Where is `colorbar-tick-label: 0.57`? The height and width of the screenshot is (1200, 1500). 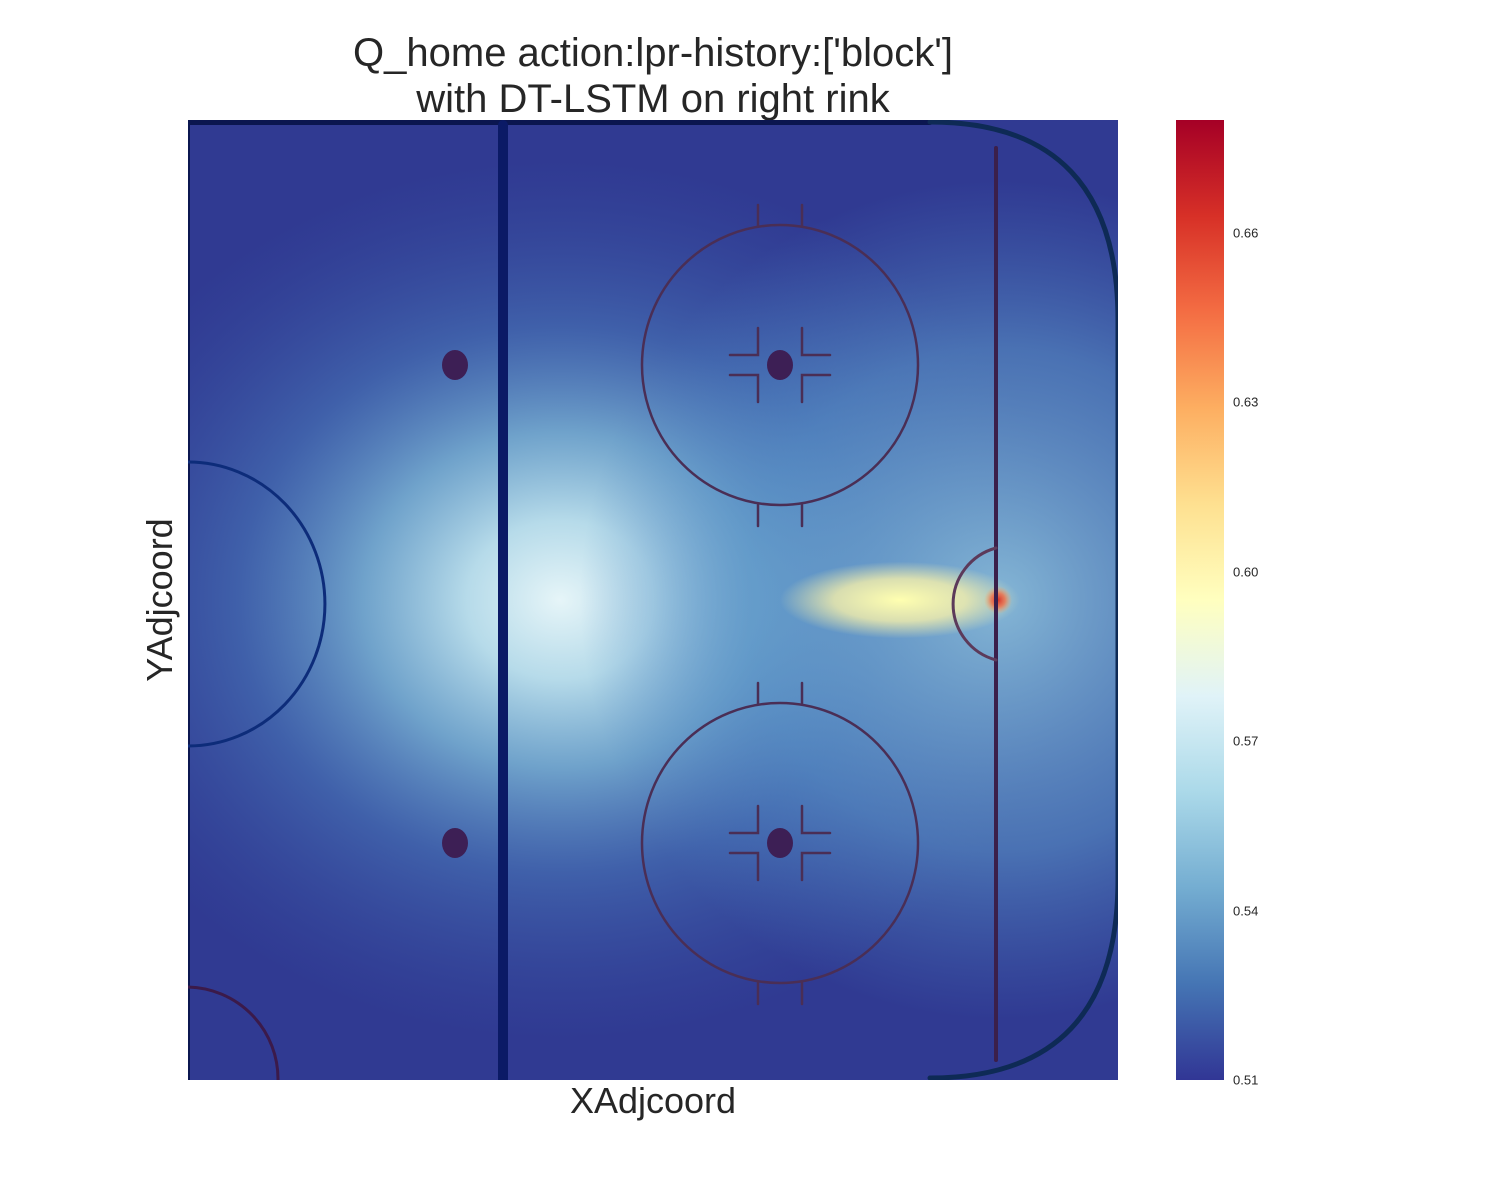 colorbar-tick-label: 0.57 is located at coordinates (1246, 741).